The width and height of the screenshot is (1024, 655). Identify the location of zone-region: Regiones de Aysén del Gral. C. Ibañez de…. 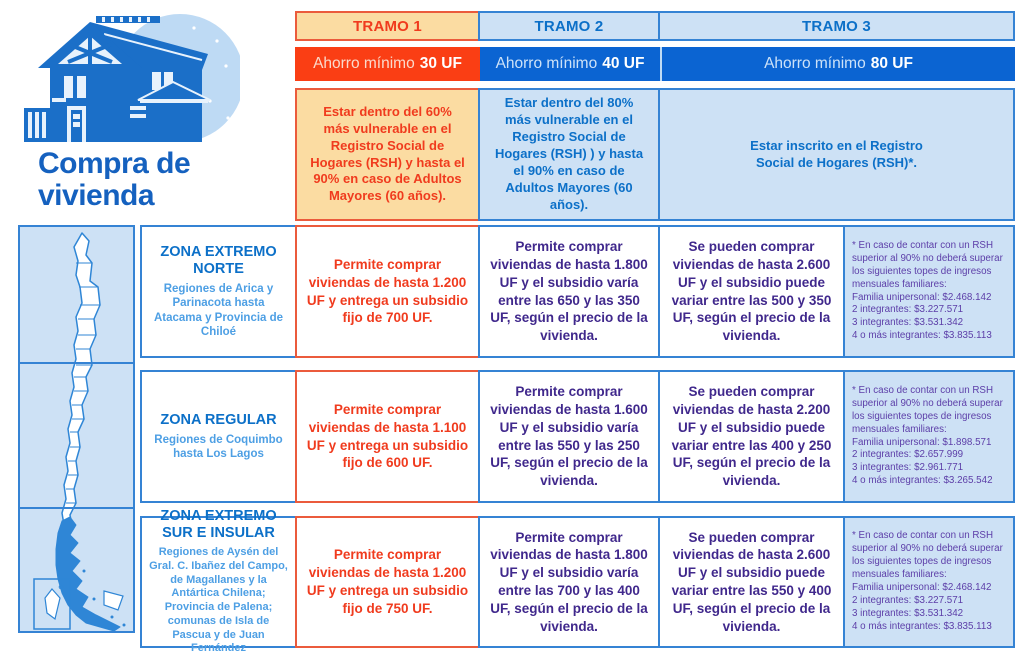
(218, 600).